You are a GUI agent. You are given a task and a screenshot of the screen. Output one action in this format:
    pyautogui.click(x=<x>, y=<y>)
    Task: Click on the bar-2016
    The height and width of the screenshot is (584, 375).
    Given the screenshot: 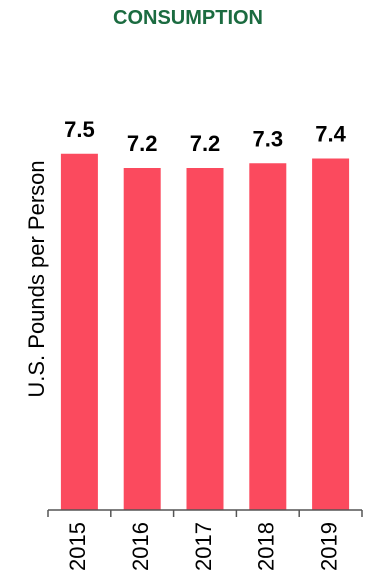 What is the action you would take?
    pyautogui.click(x=142, y=339)
    